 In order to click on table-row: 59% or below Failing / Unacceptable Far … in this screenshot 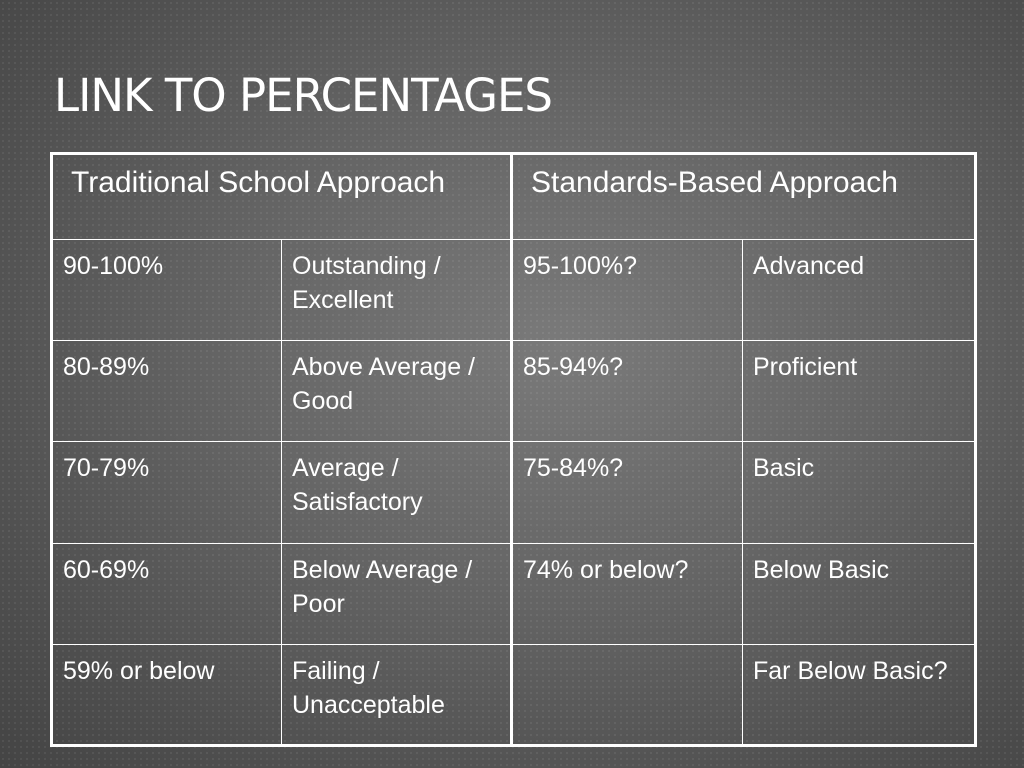, I will do `click(514, 695)`.